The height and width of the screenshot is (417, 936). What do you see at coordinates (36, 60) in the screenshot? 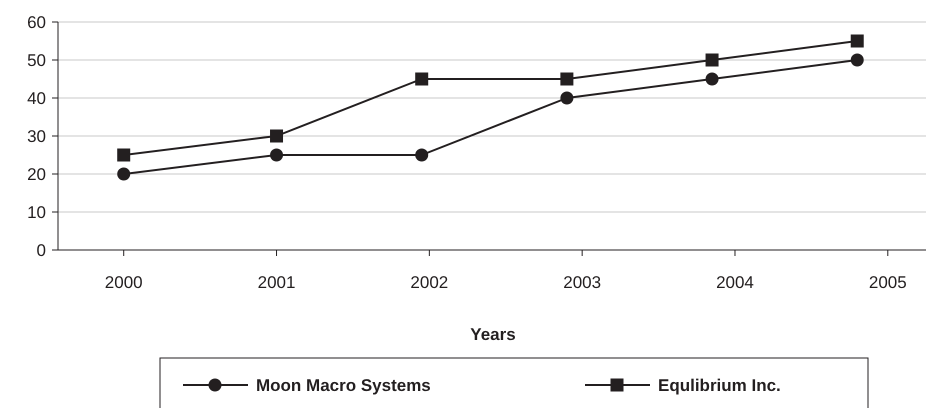
I see `y-tick-label: 50` at bounding box center [36, 60].